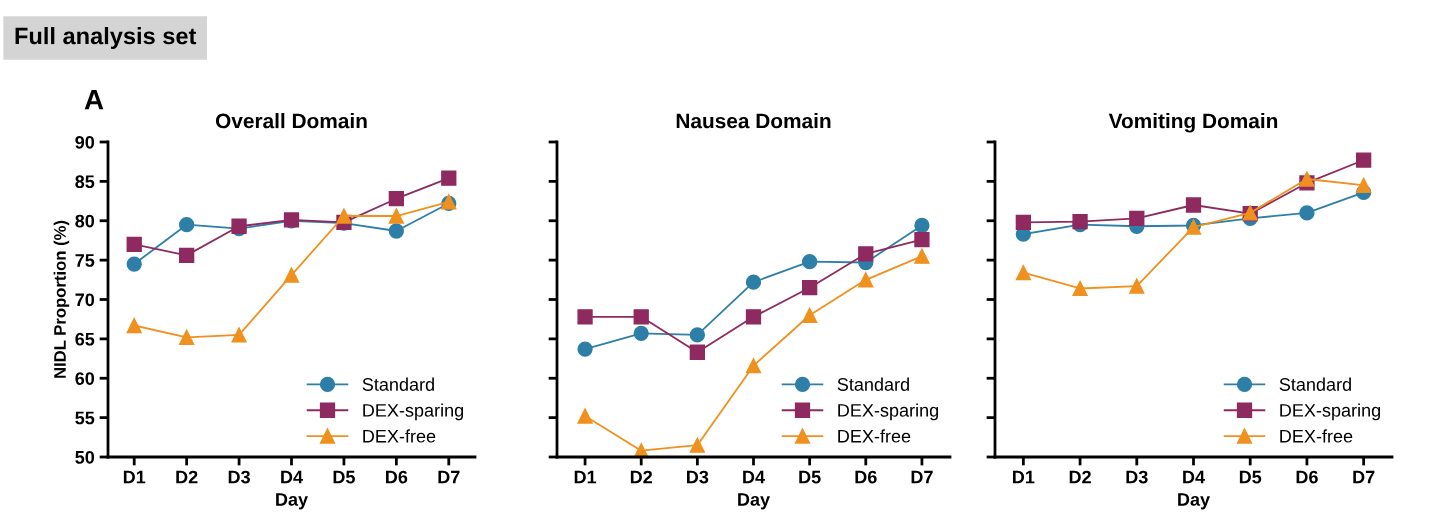  I want to click on text: Full analysis set, so click(106, 38).